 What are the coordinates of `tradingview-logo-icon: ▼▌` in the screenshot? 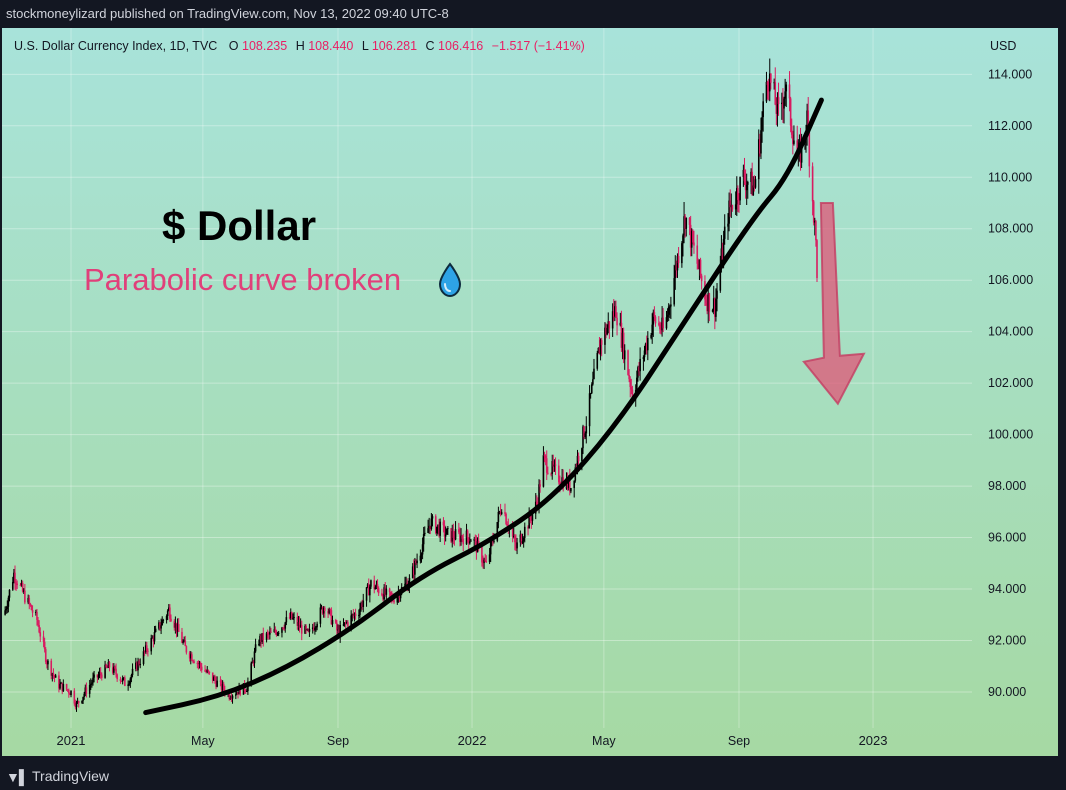 It's located at (17, 777).